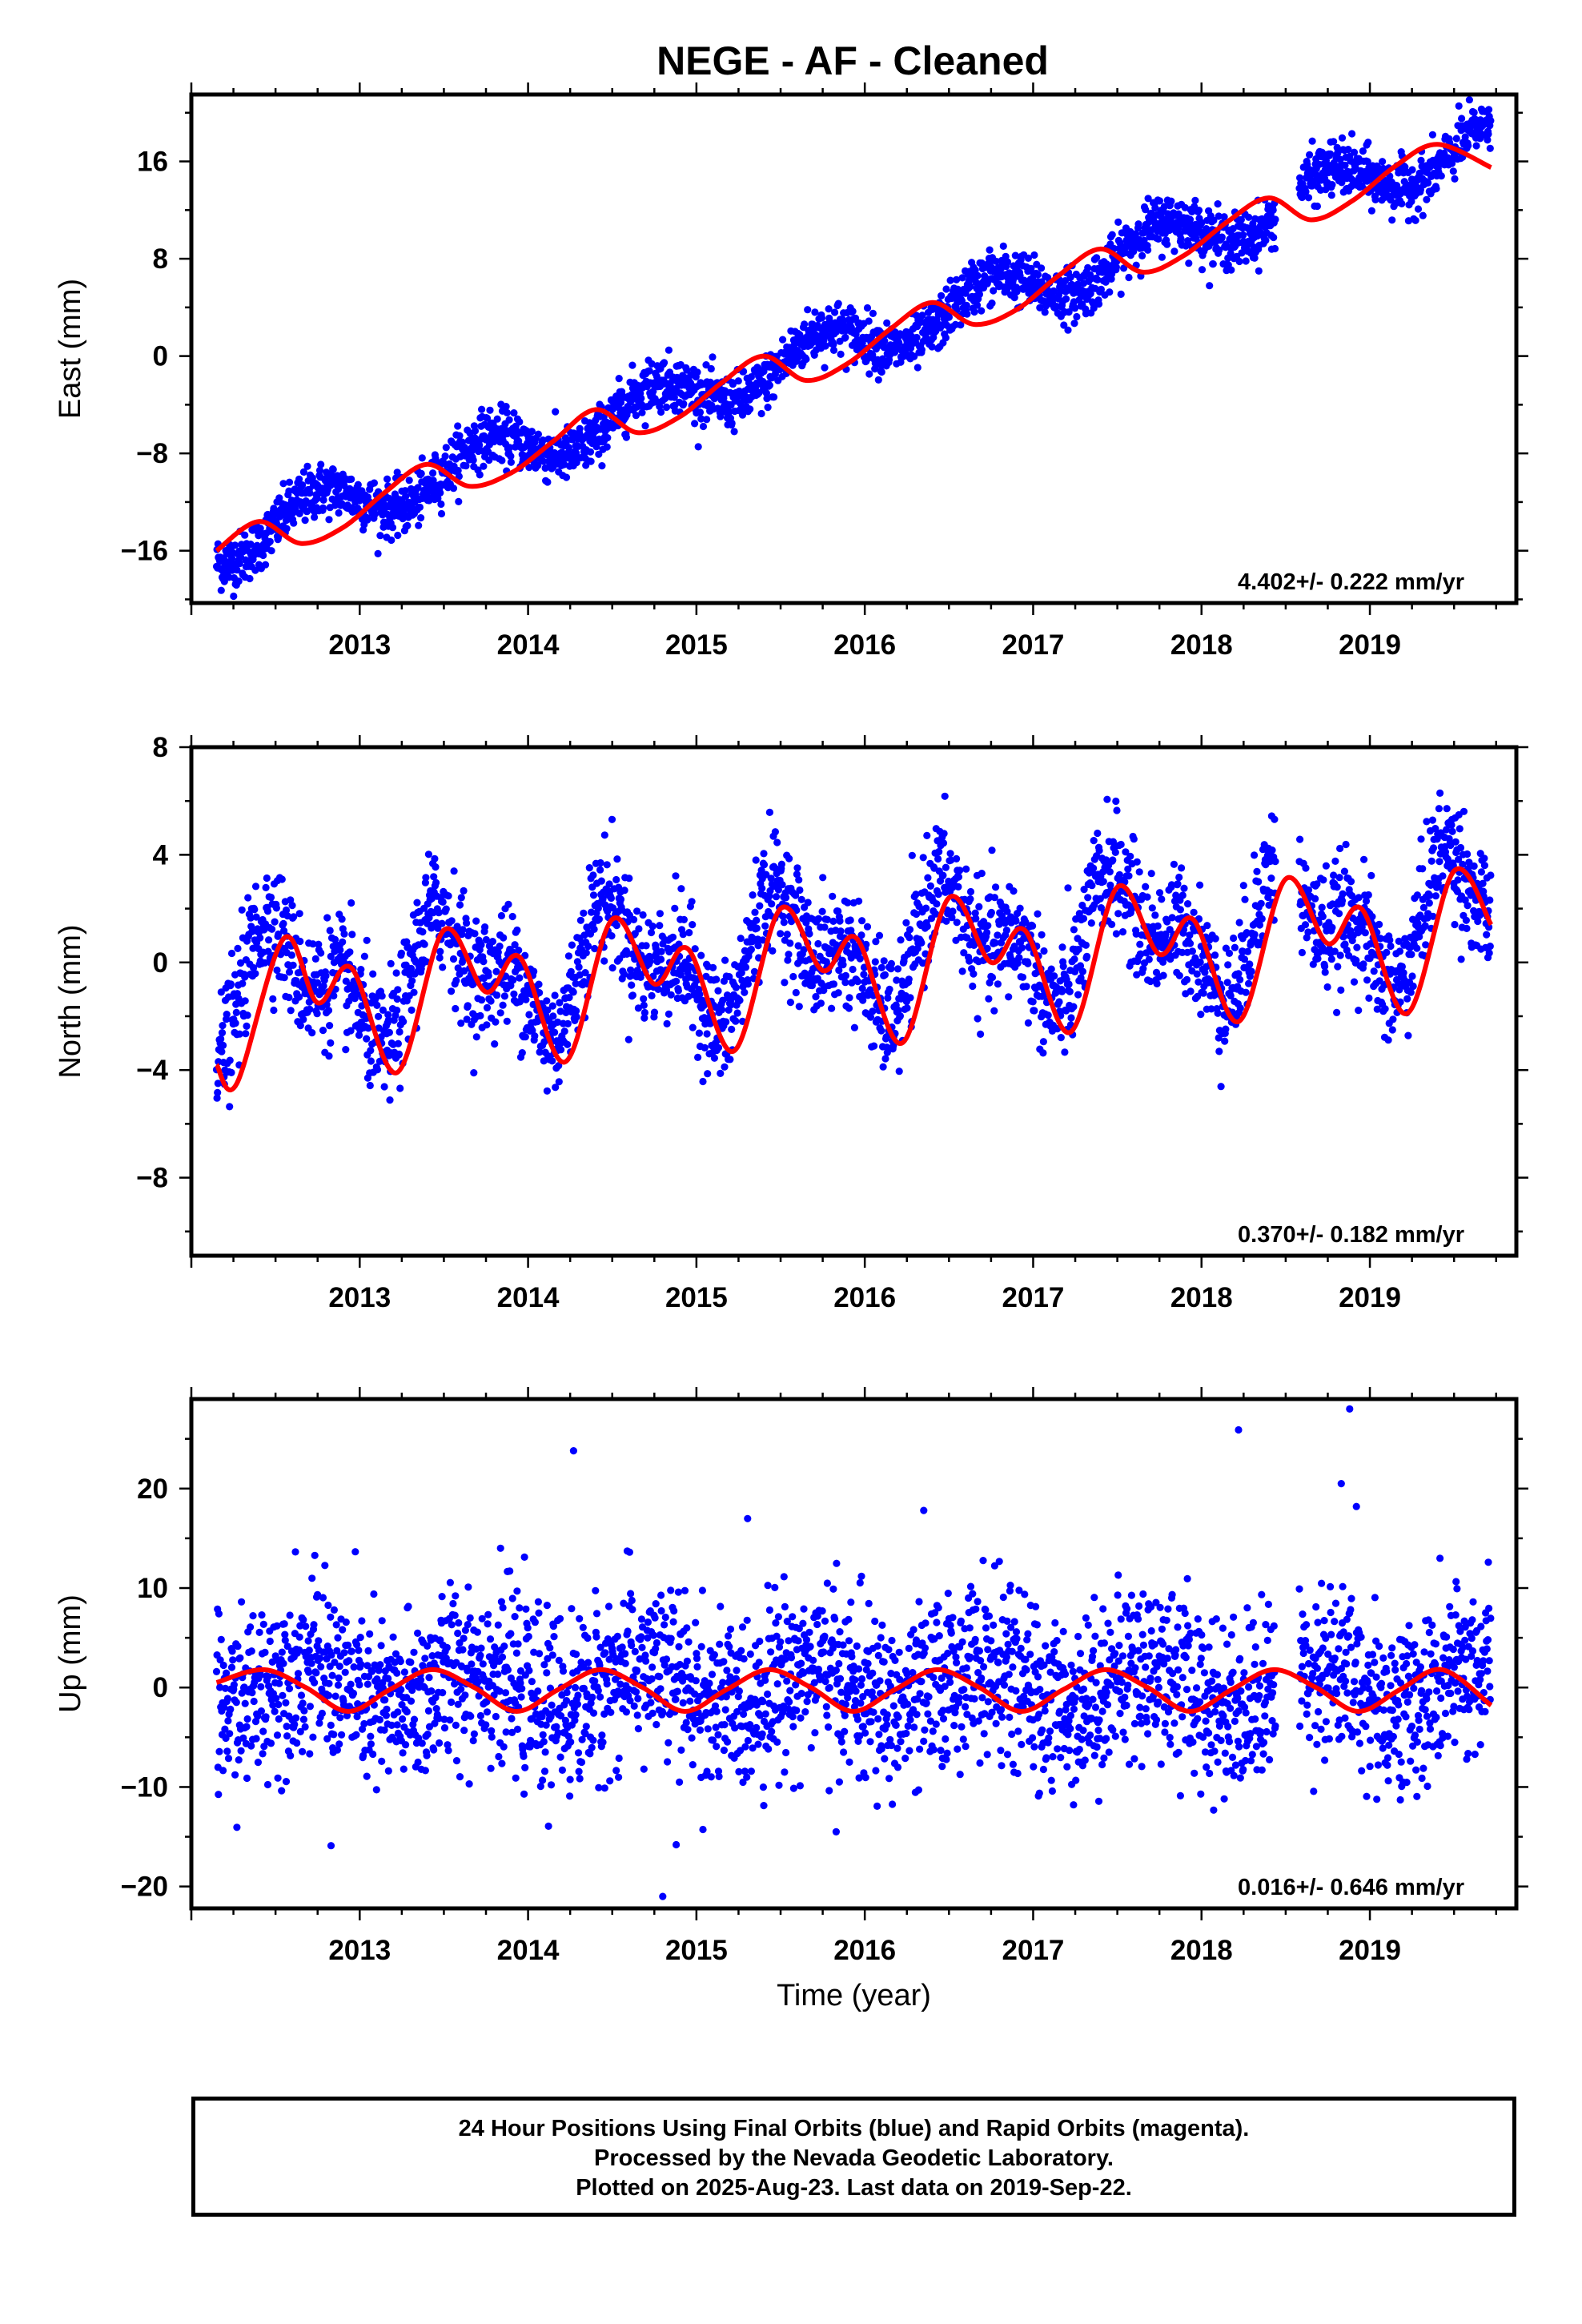 The height and width of the screenshot is (2324, 1582). I want to click on x-tick-label: 2014, so click(528, 645).